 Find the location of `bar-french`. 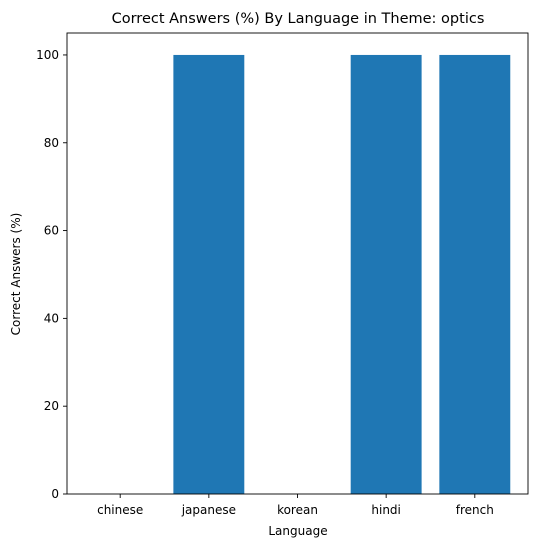

bar-french is located at coordinates (475, 274).